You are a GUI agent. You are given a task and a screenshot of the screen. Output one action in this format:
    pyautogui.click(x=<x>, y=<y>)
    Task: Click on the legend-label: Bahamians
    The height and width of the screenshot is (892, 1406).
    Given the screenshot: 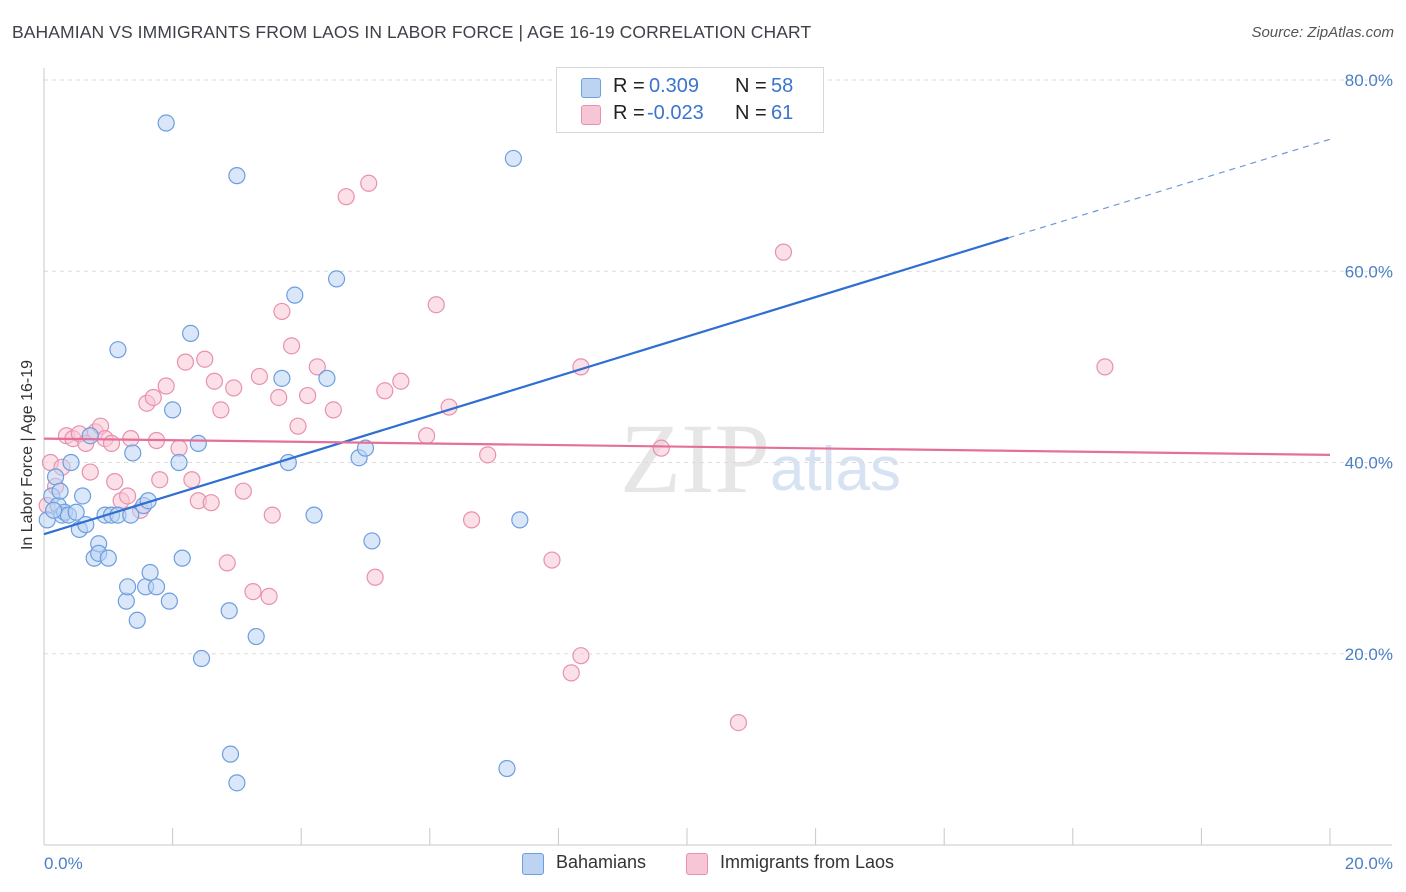 What is the action you would take?
    pyautogui.click(x=601, y=862)
    